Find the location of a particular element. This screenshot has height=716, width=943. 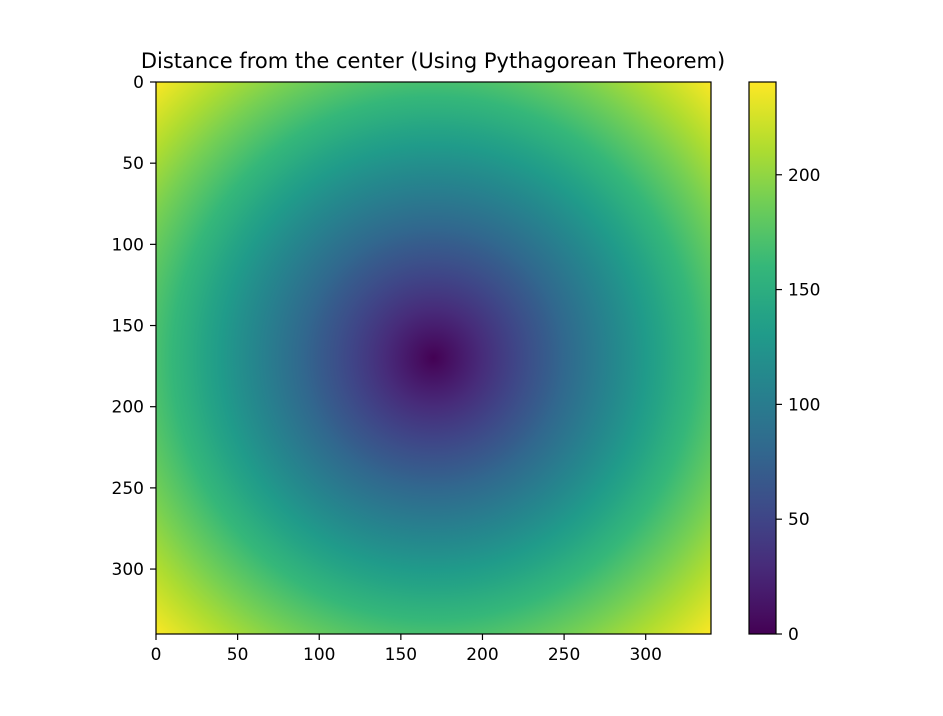

y-tick-label: 0 is located at coordinates (138, 83).